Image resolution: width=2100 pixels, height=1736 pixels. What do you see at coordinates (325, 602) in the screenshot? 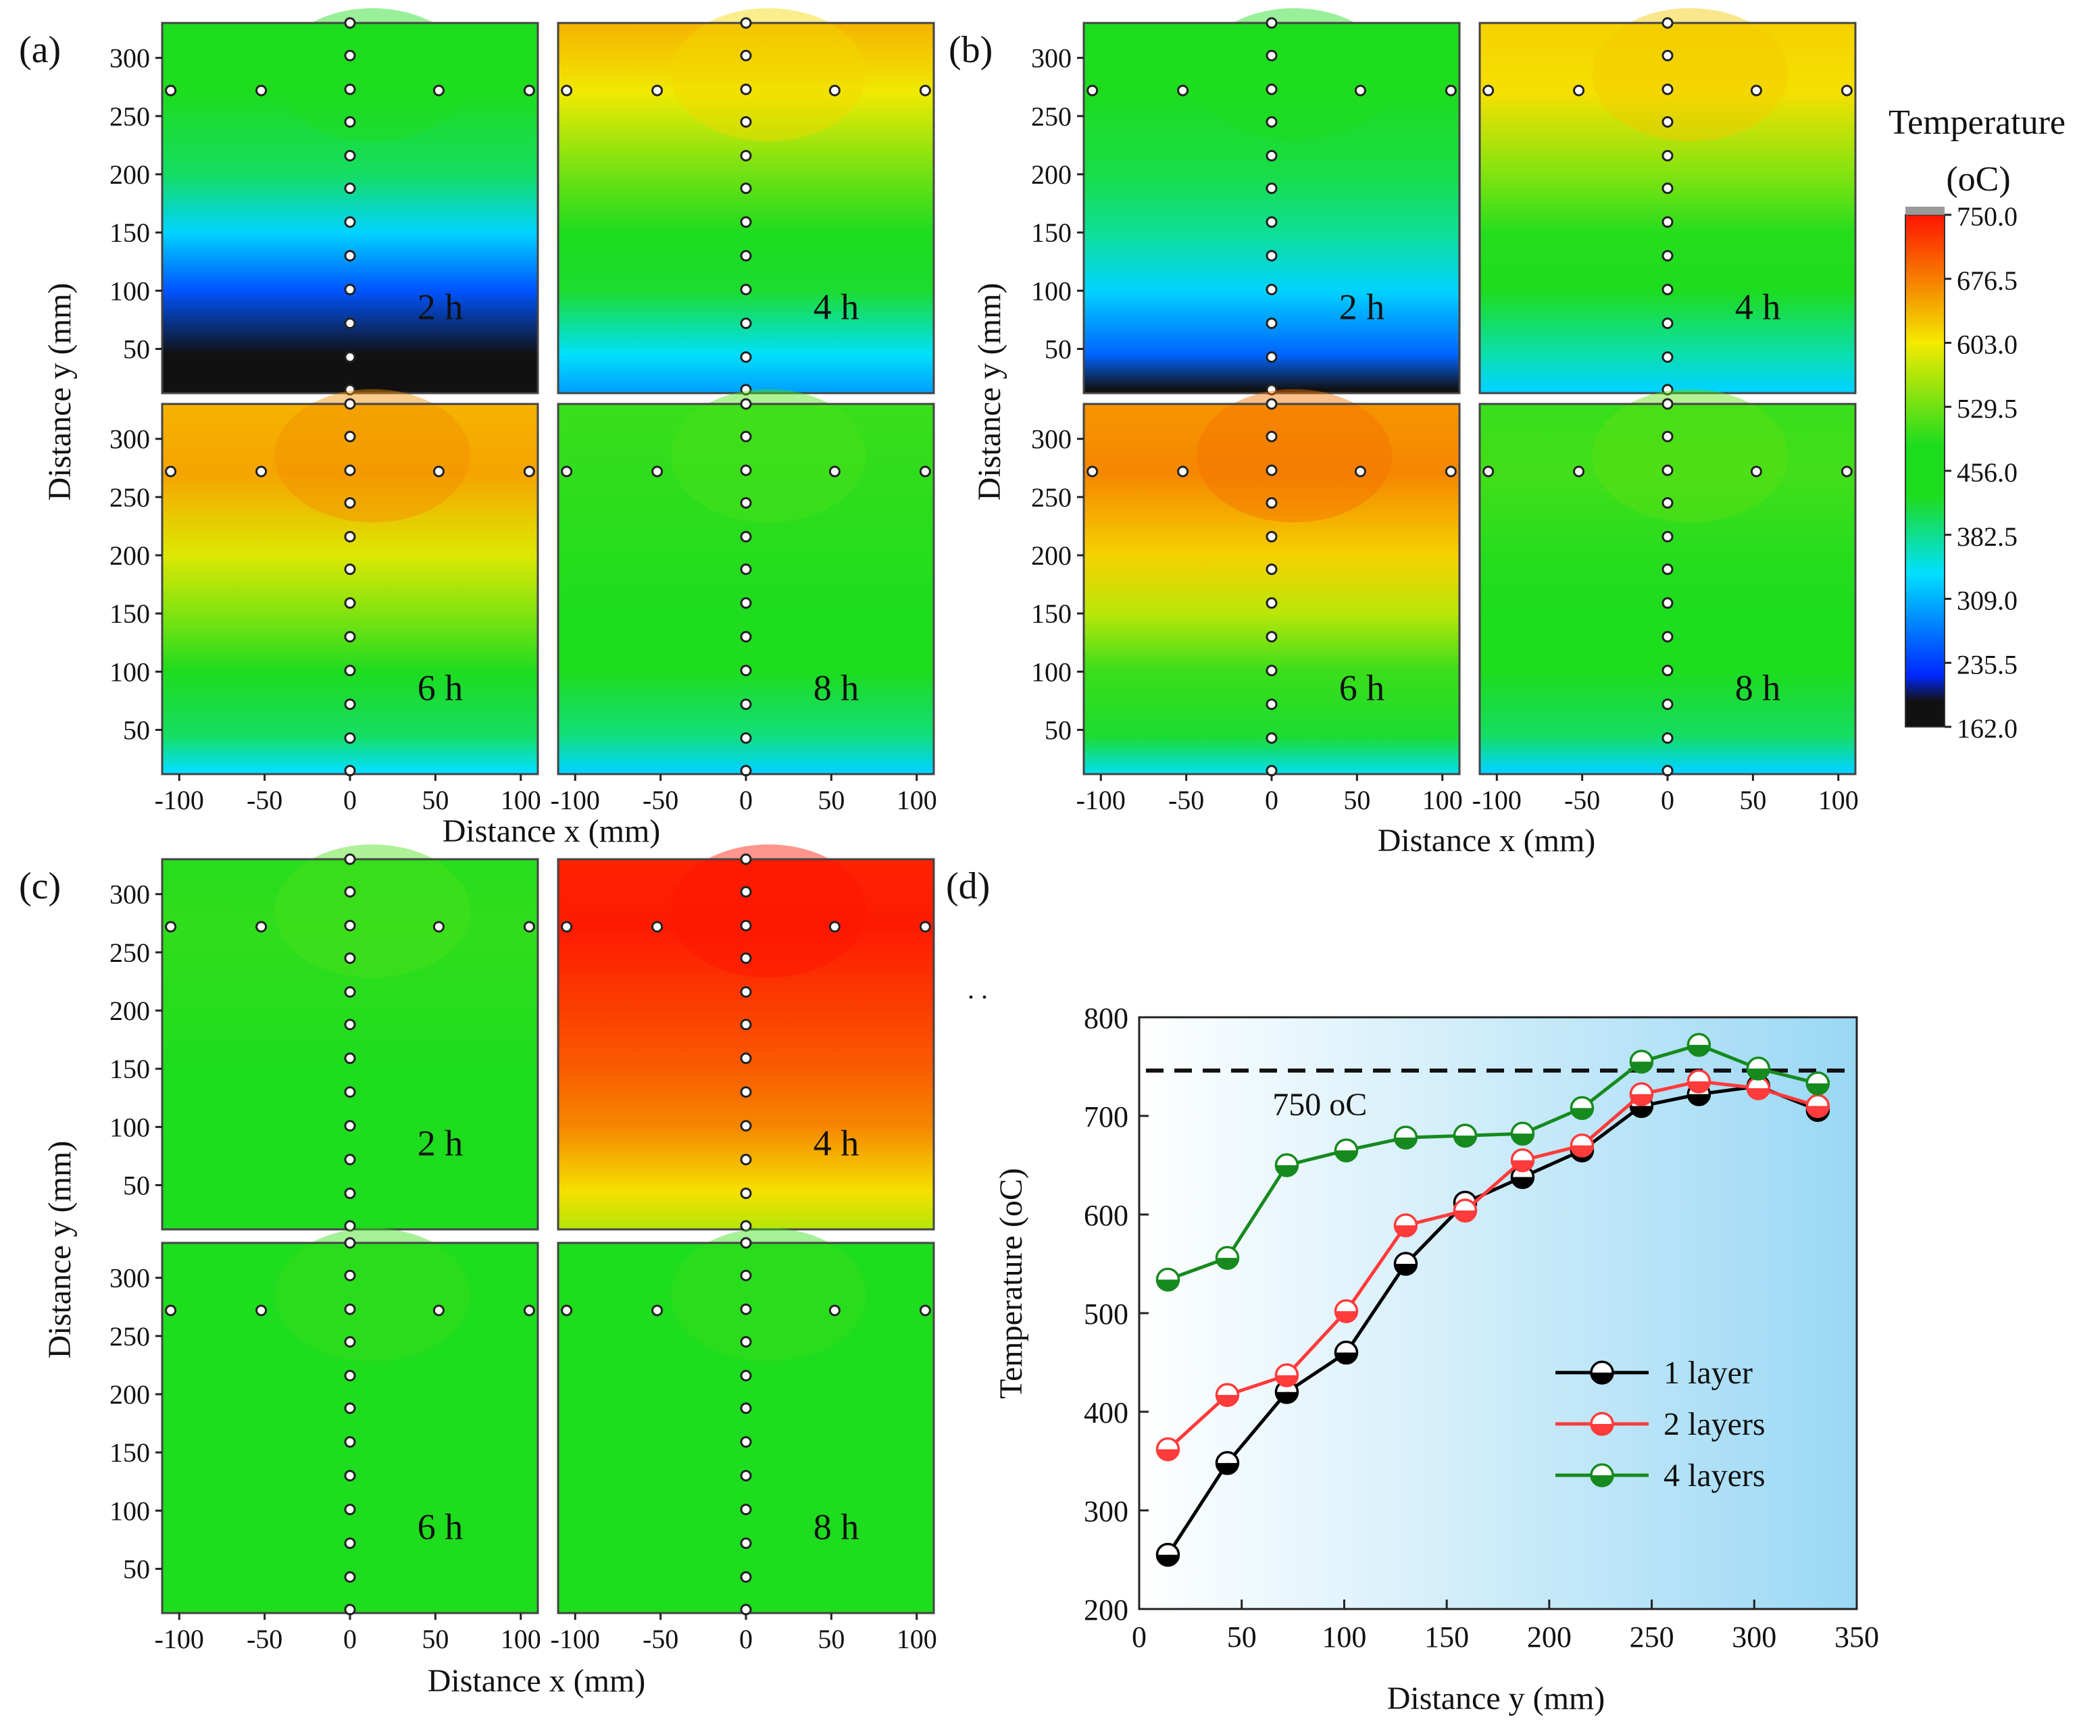
I see `subplot-6h-a: 6 h 50 100 150 200 250 300 -100 -50 0 50 100` at bounding box center [325, 602].